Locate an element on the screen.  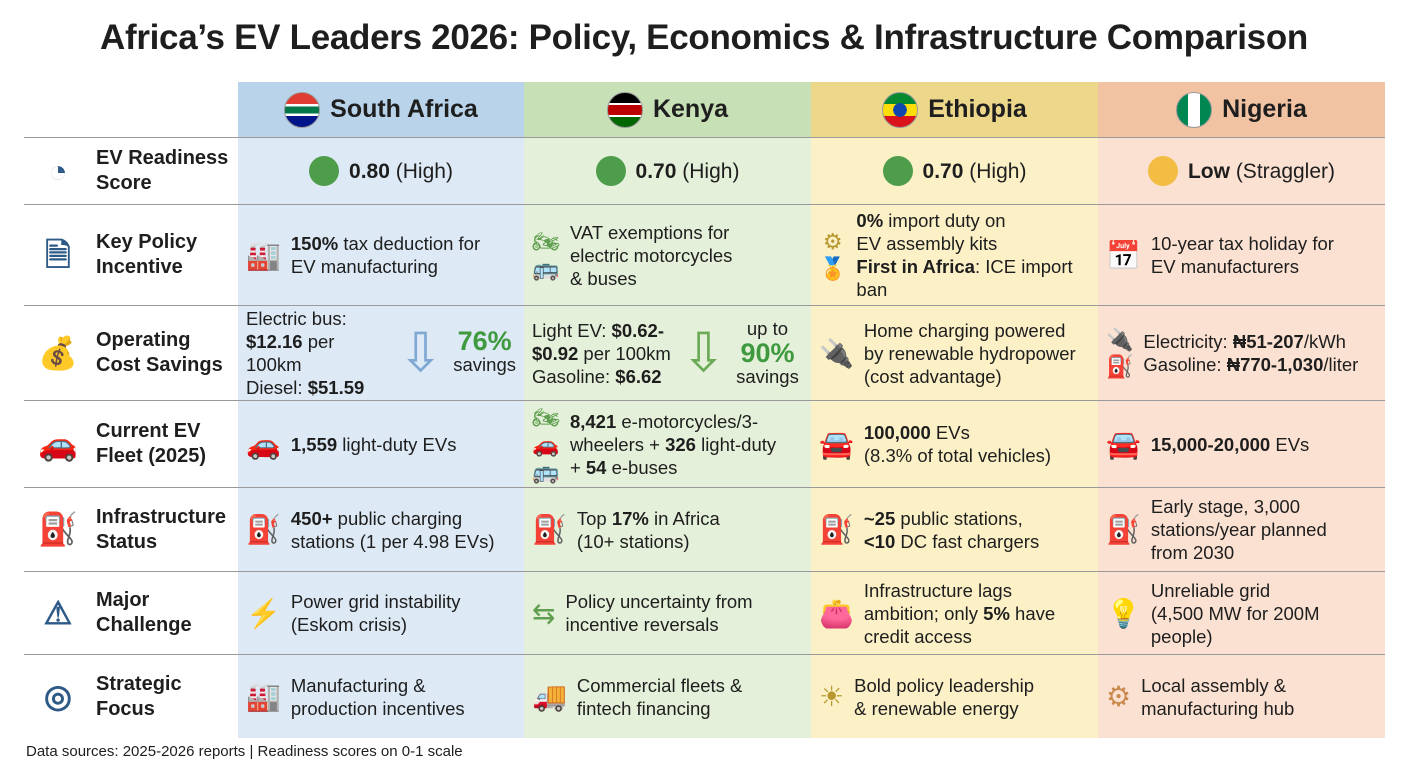
car-icon: 🚗 is located at coordinates (546, 444).